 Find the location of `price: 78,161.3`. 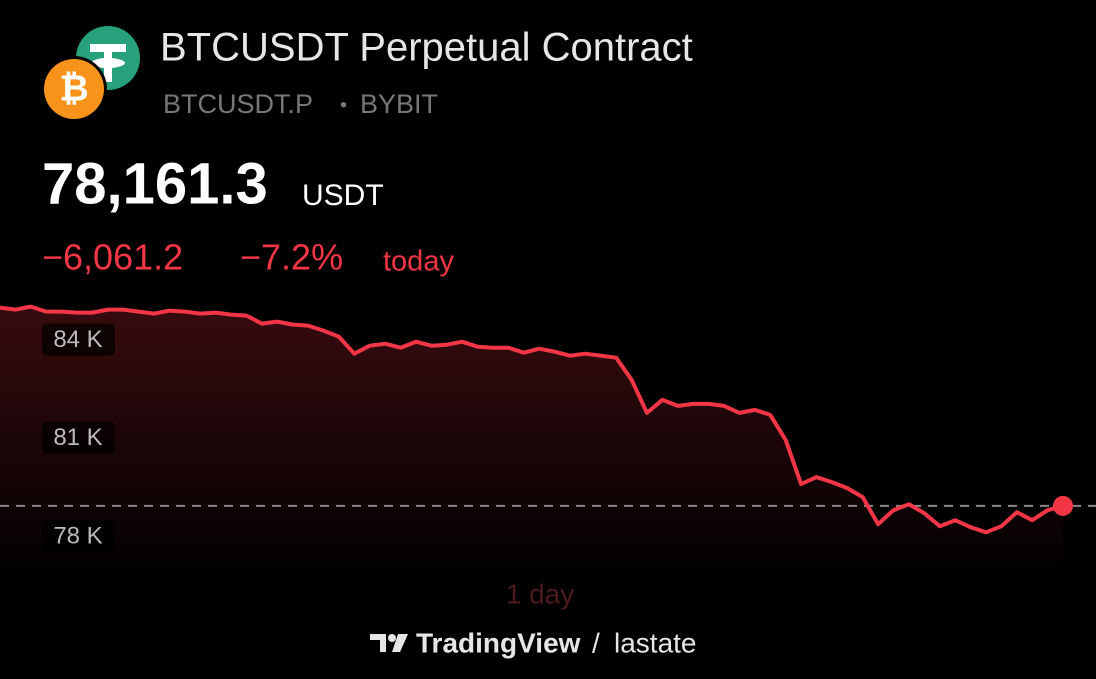

price: 78,161.3 is located at coordinates (155, 183).